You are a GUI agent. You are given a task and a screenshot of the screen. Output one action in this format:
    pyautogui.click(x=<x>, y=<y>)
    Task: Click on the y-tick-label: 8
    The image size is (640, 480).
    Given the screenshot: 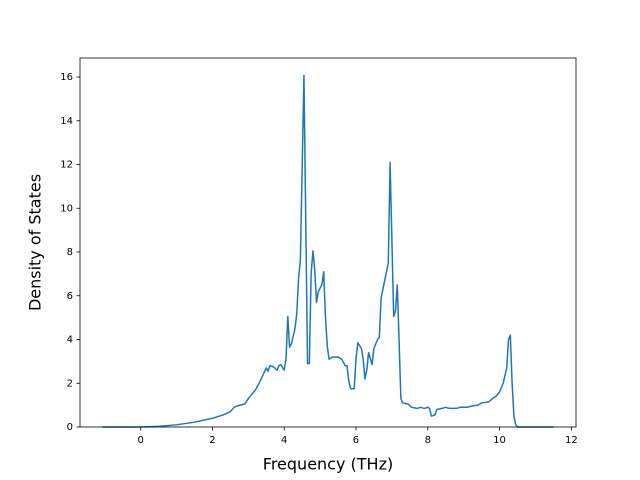 What is the action you would take?
    pyautogui.click(x=70, y=252)
    